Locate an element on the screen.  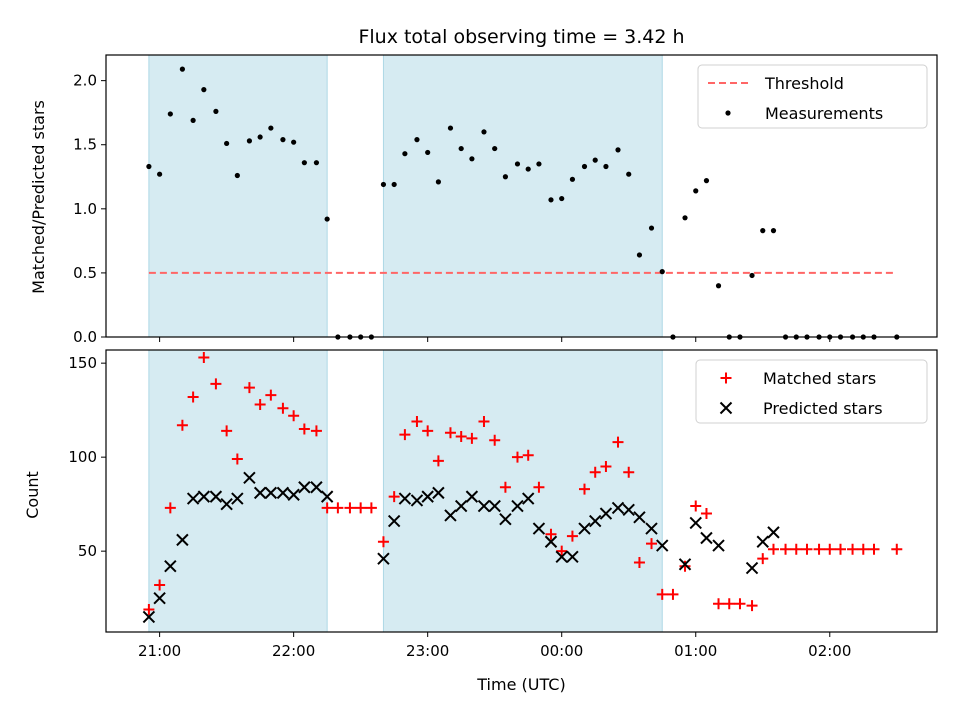
x-tick-label: 02:00 is located at coordinates (829, 651).